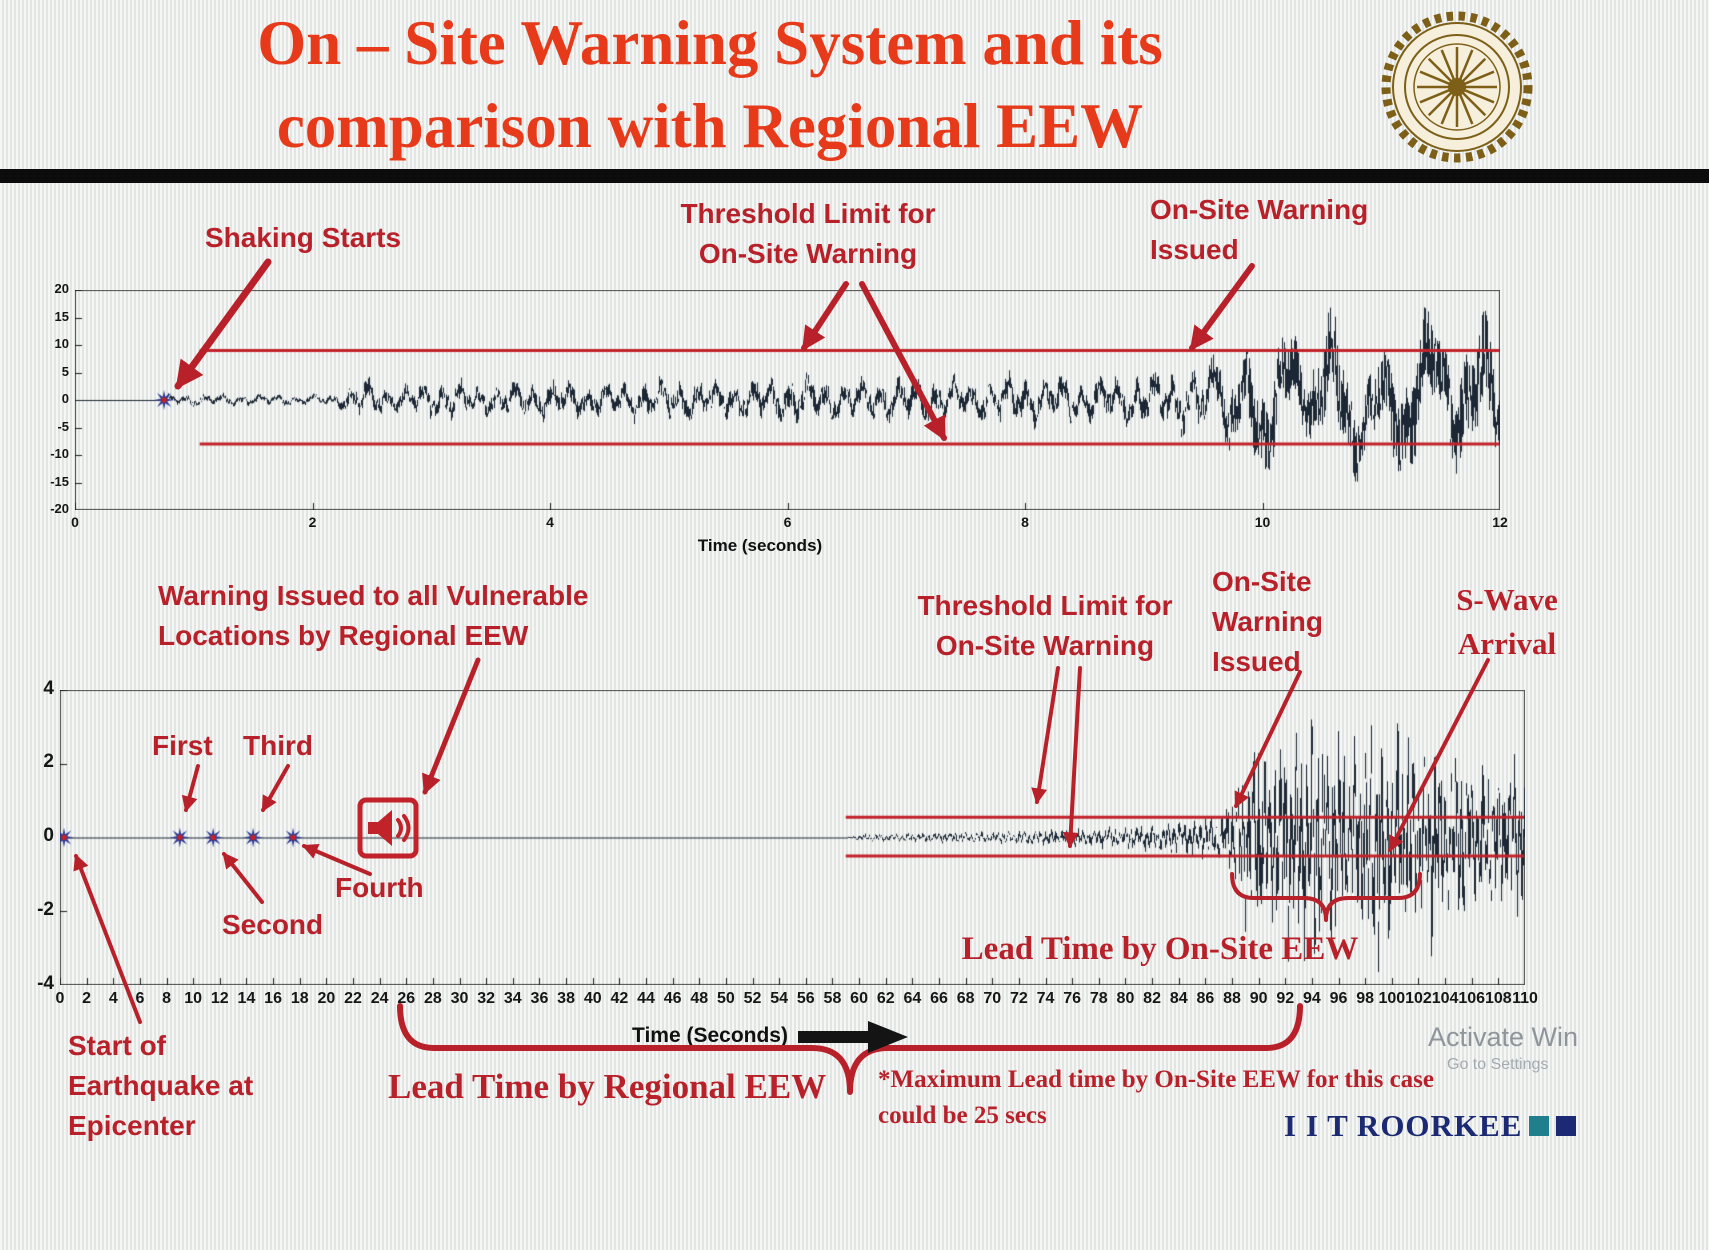 Image resolution: width=1709 pixels, height=1250 pixels. Describe the element at coordinates (299, 998) in the screenshot. I see `x-tick-label: 18` at that location.